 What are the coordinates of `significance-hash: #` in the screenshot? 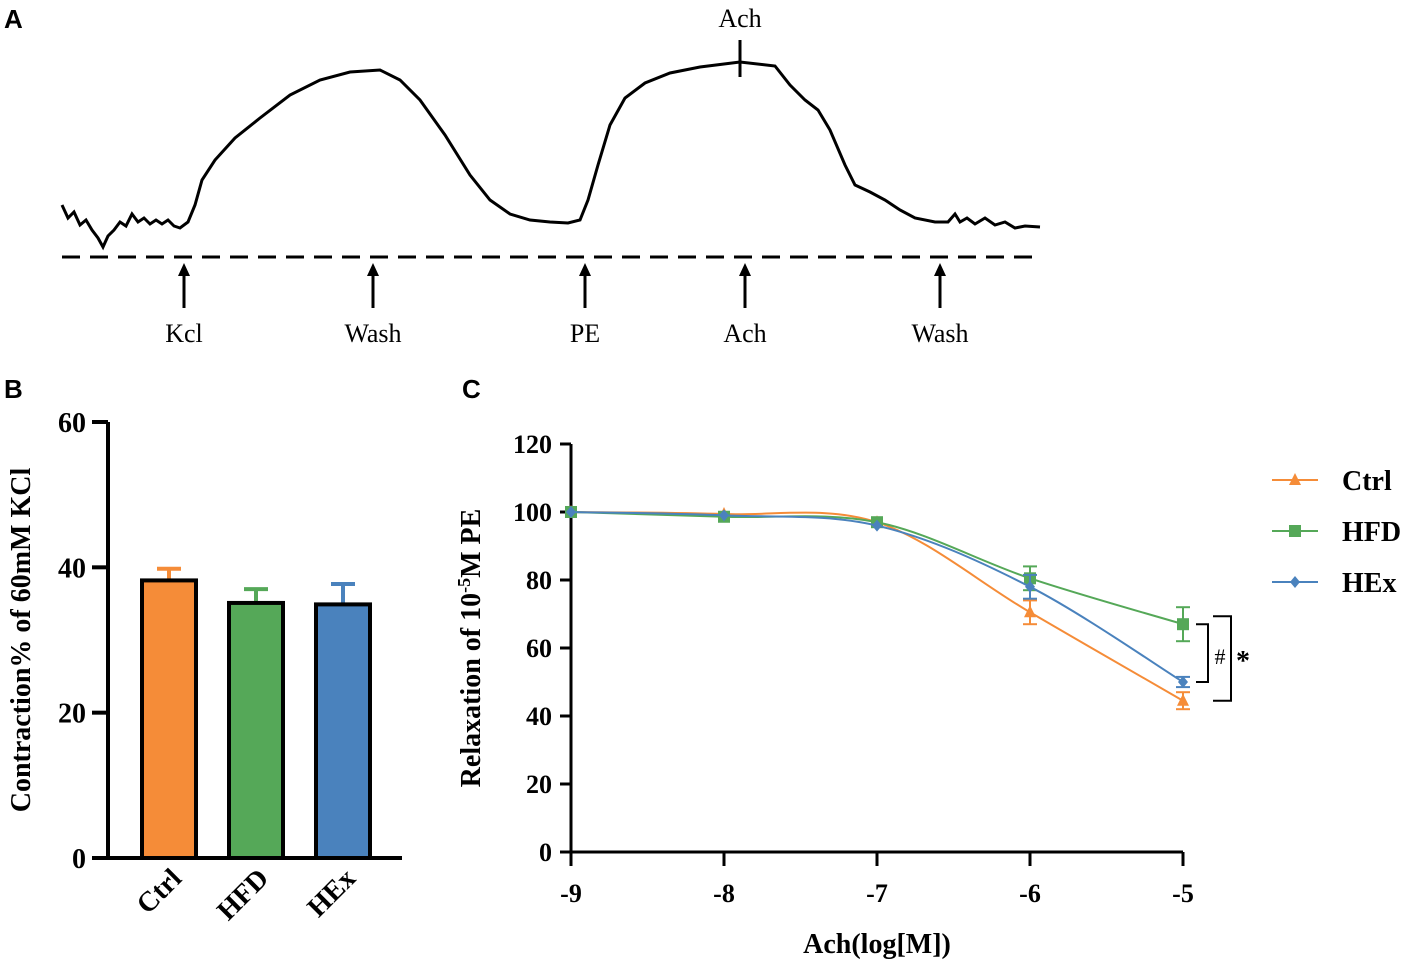 It's located at (1220, 656).